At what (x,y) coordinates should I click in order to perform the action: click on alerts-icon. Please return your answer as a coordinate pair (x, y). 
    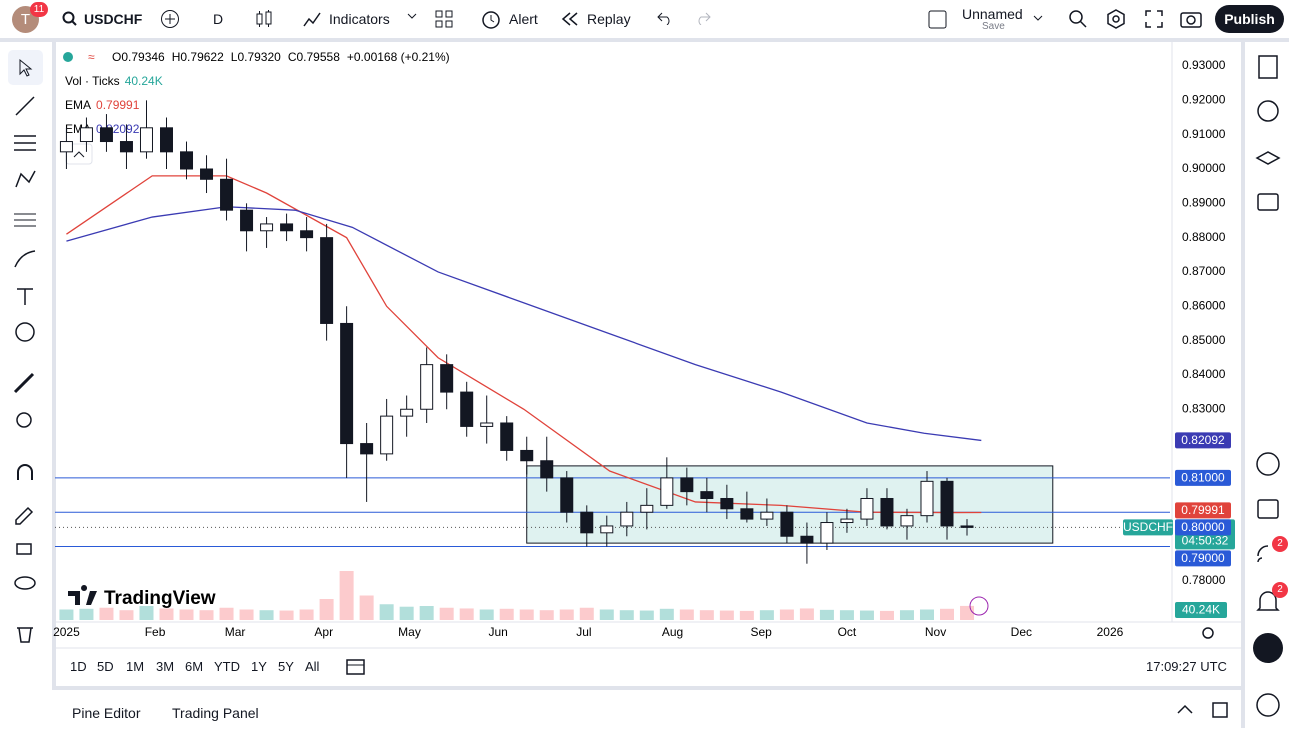
    Looking at the image, I should click on (1268, 111).